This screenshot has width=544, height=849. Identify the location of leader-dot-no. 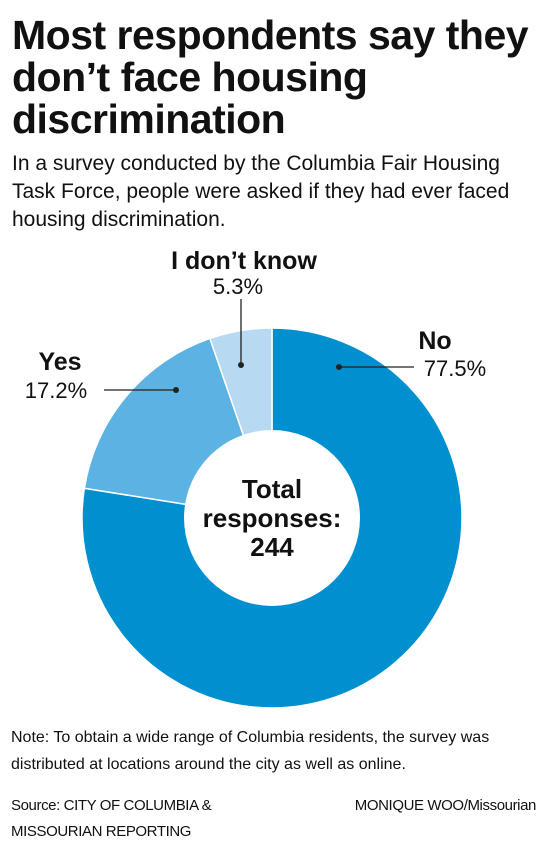
(339, 367).